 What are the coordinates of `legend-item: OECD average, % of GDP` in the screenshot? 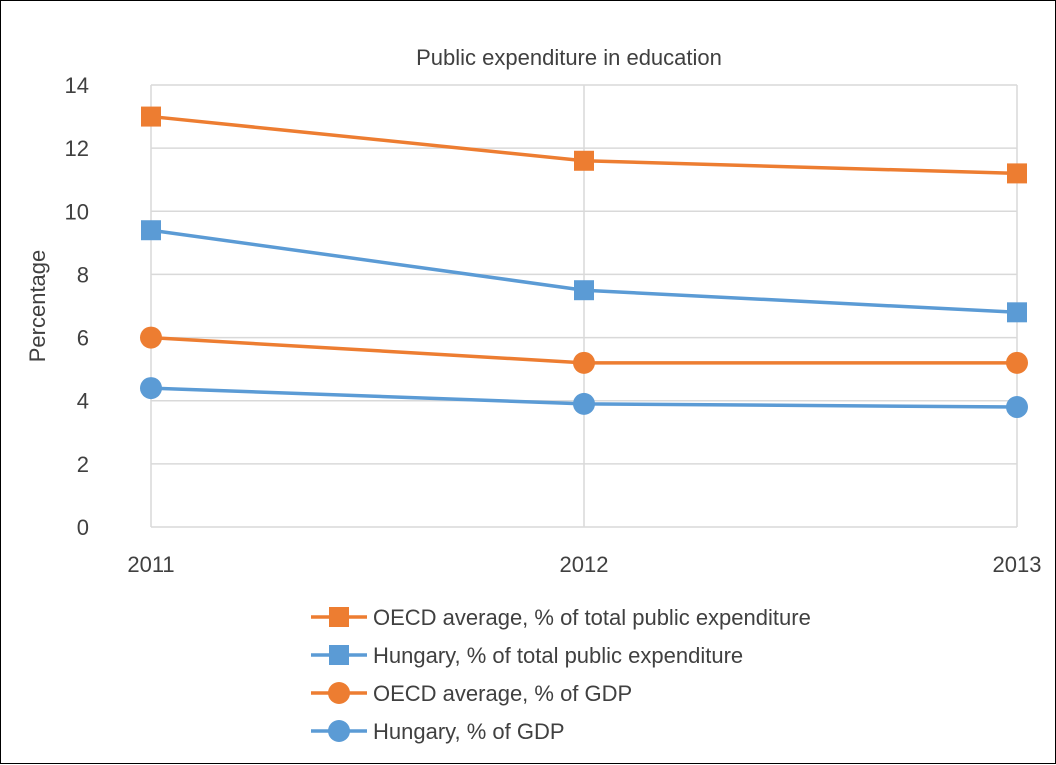 It's located at (471, 693).